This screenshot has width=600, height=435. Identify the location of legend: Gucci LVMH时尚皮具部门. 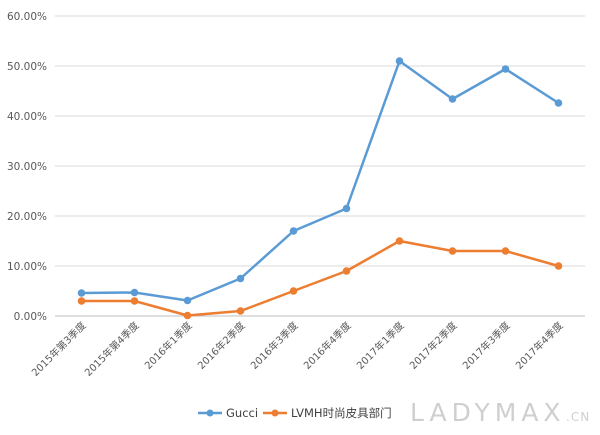
(295, 413).